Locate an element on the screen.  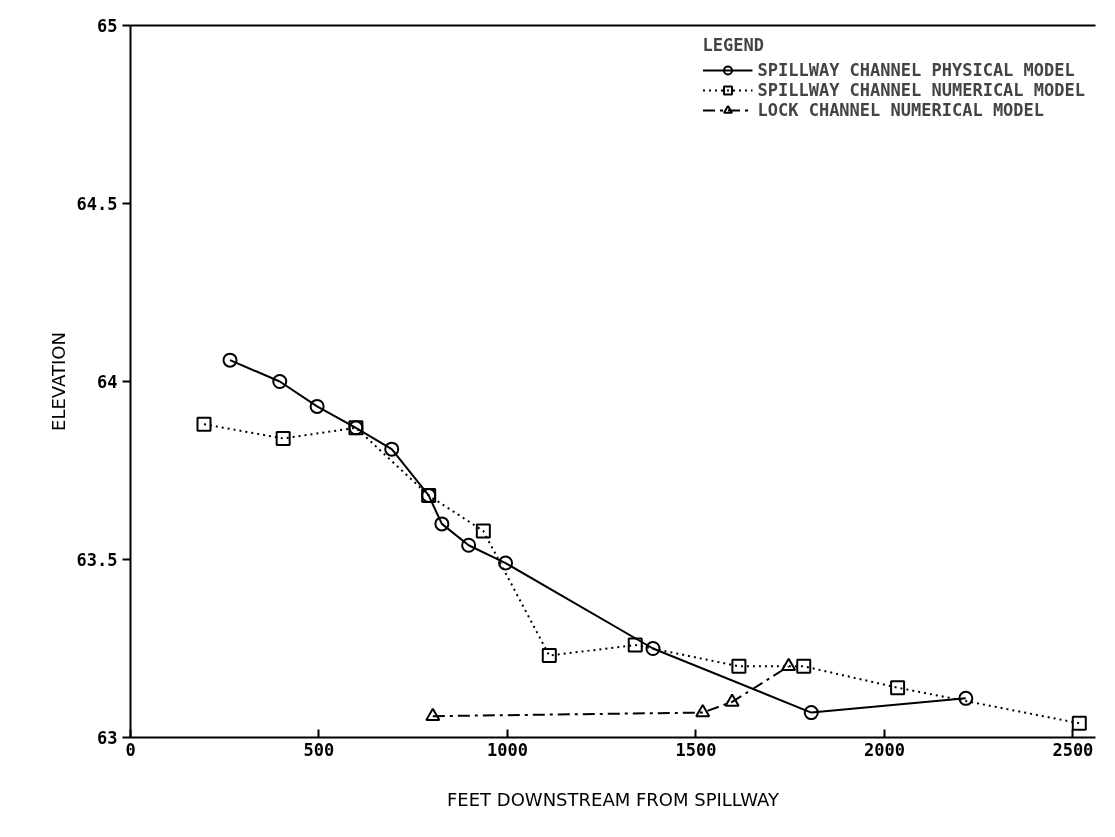
x-tick-label: 2500 is located at coordinates (1073, 749).